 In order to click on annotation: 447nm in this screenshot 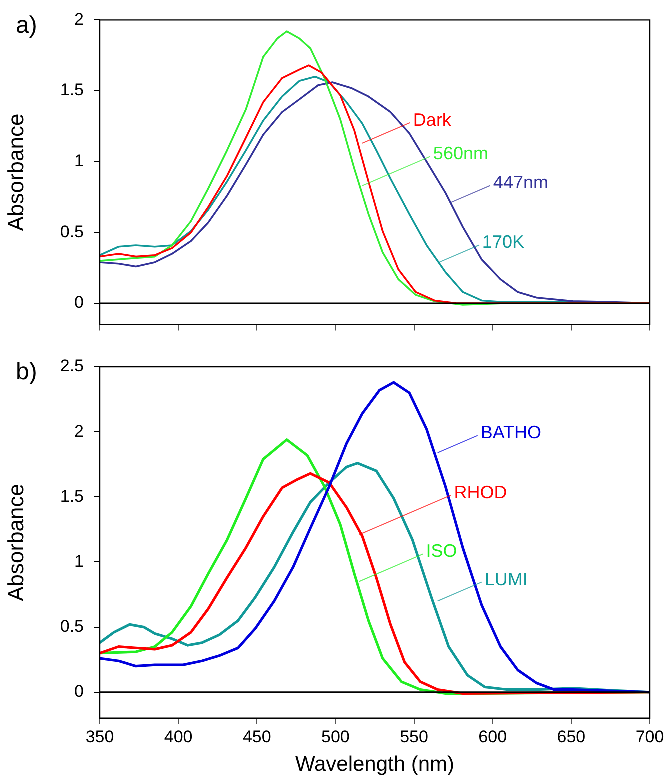, I will do `click(520, 182)`.